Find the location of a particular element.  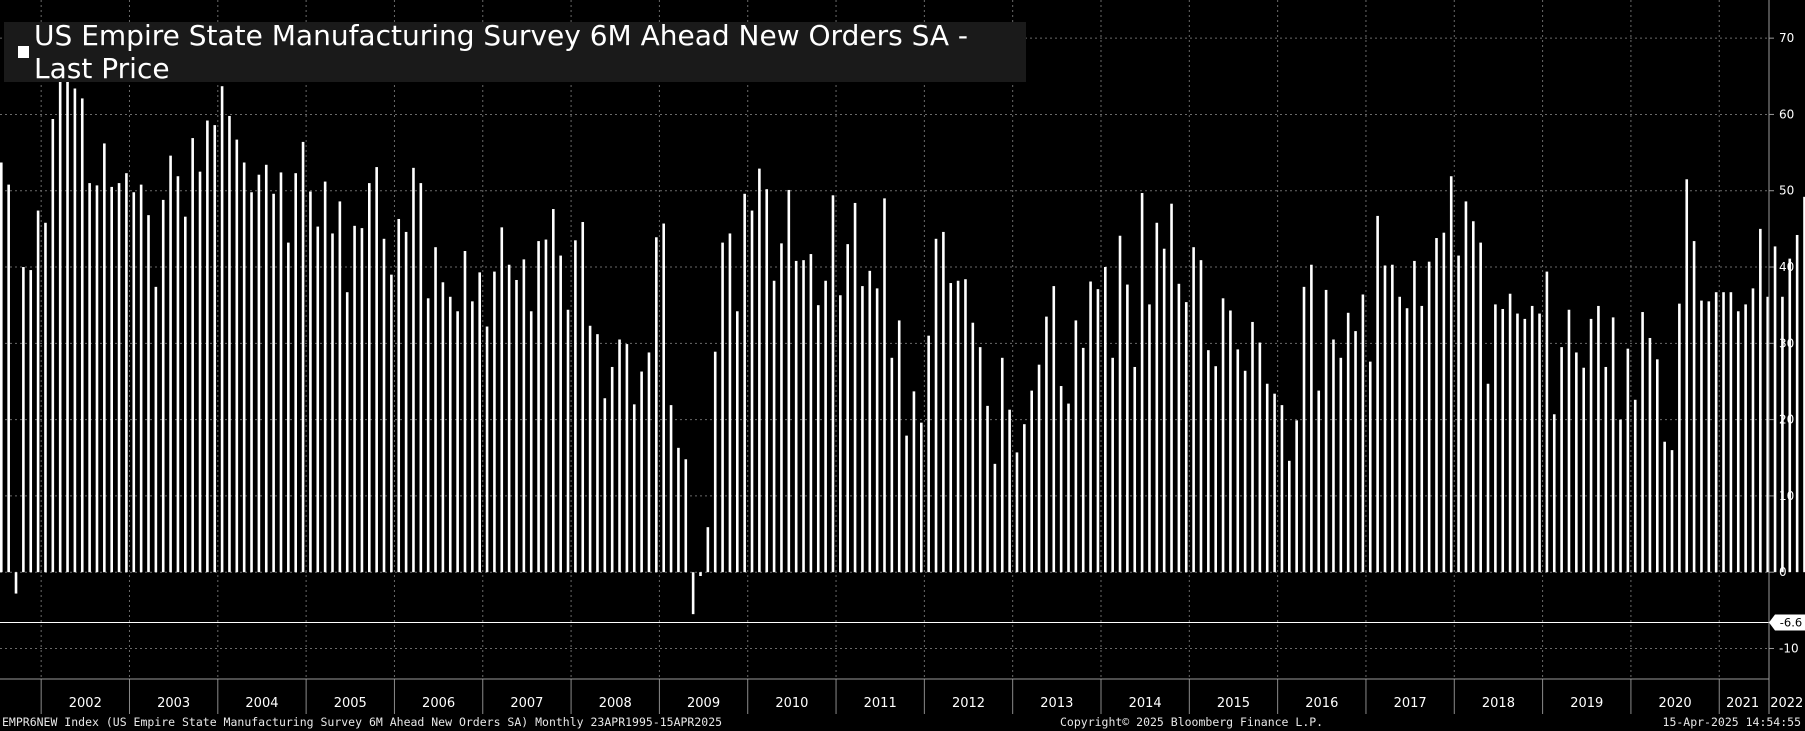

y-tick-label: 70 is located at coordinates (1786, 38).